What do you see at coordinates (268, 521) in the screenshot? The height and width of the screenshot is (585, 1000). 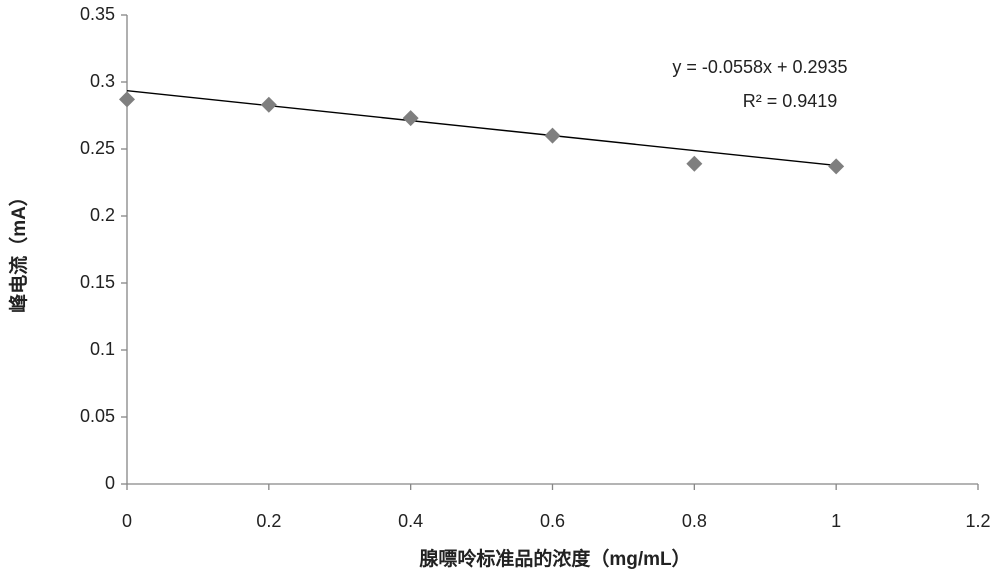 I see `x-tick-label: 0.2` at bounding box center [268, 521].